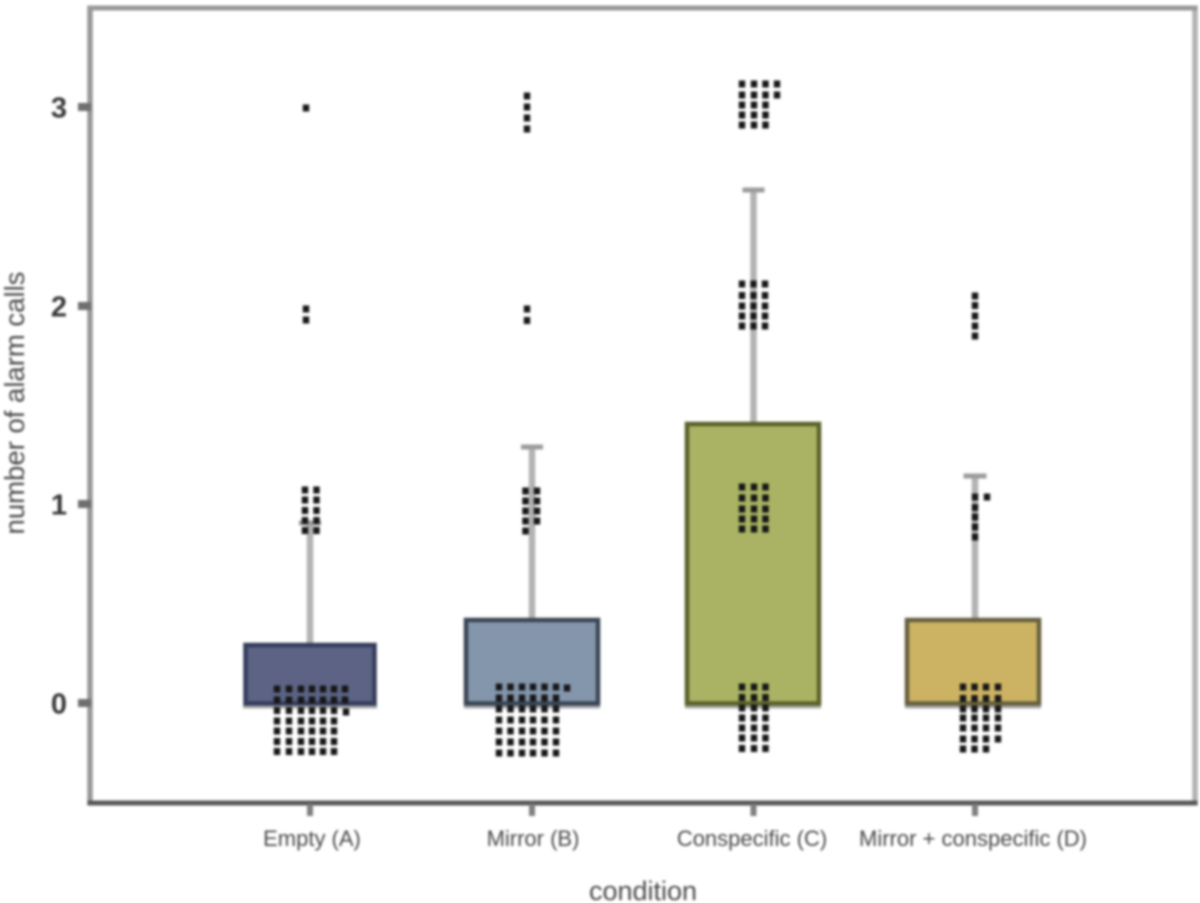 This screenshot has width=1200, height=903. Describe the element at coordinates (59, 705) in the screenshot. I see `svg-text: 0` at that location.